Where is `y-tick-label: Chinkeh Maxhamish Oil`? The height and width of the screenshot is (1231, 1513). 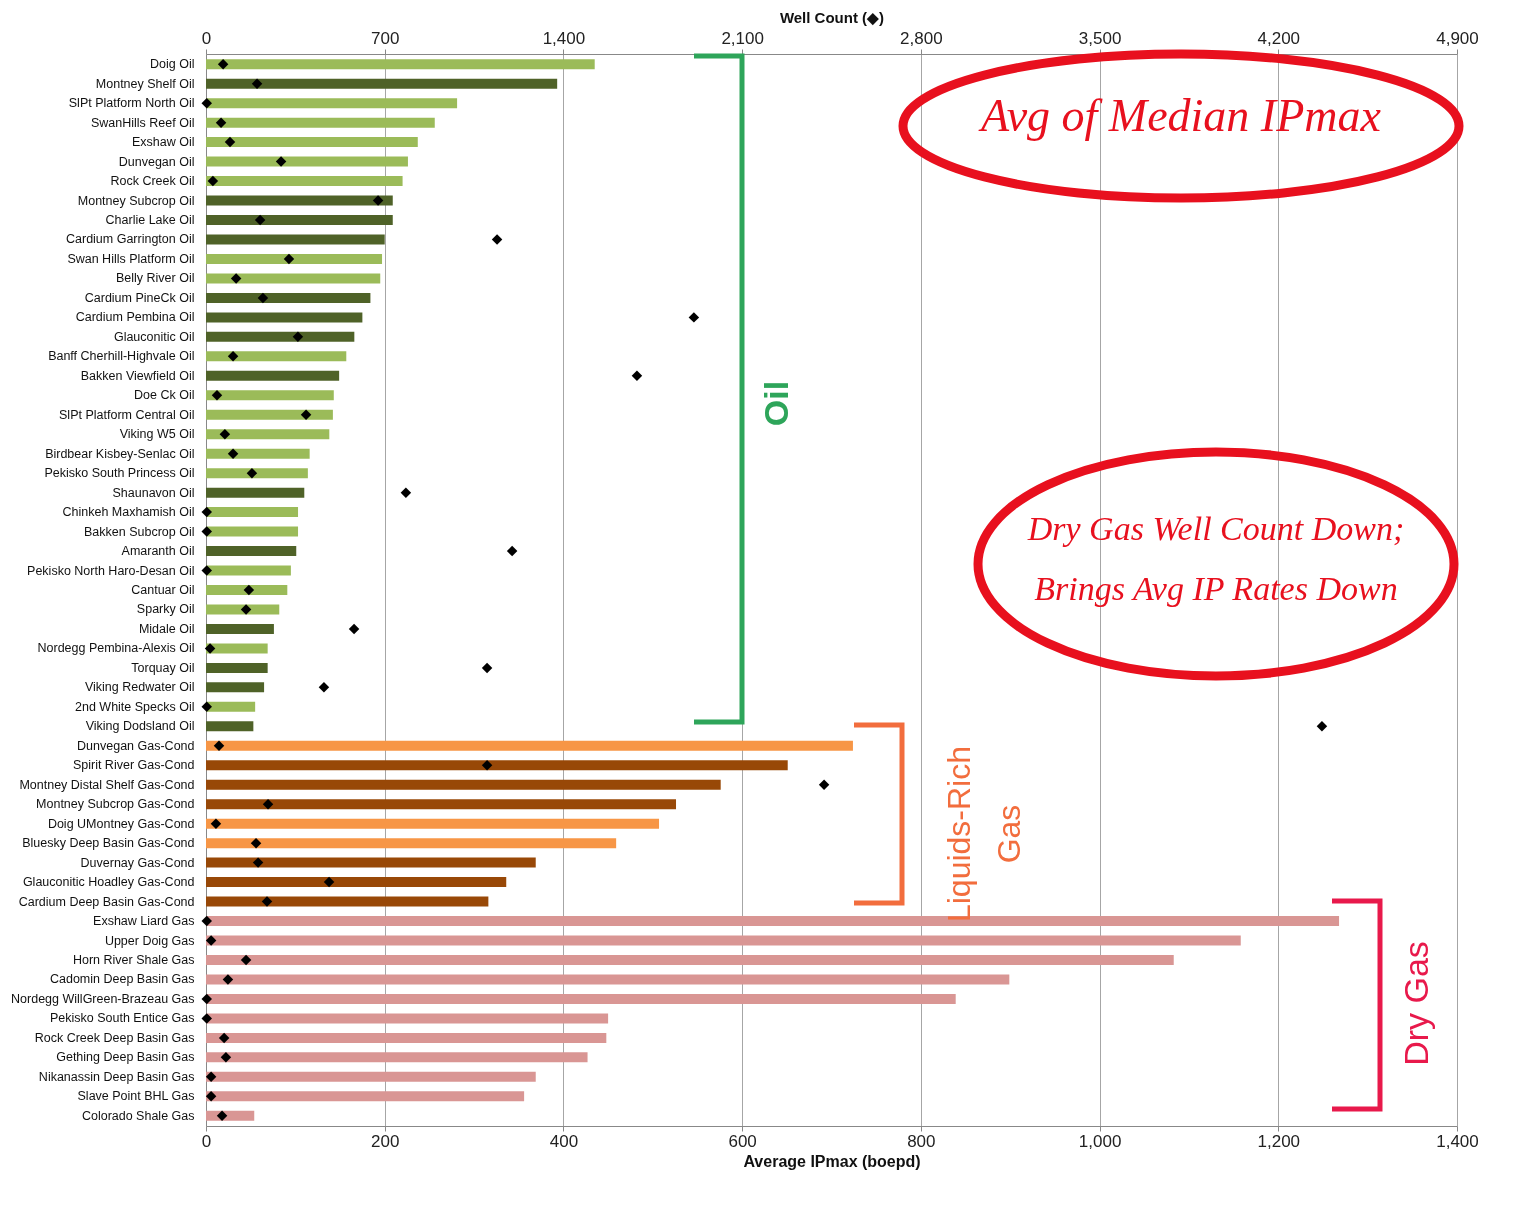 y-tick-label: Chinkeh Maxhamish Oil is located at coordinates (128, 512).